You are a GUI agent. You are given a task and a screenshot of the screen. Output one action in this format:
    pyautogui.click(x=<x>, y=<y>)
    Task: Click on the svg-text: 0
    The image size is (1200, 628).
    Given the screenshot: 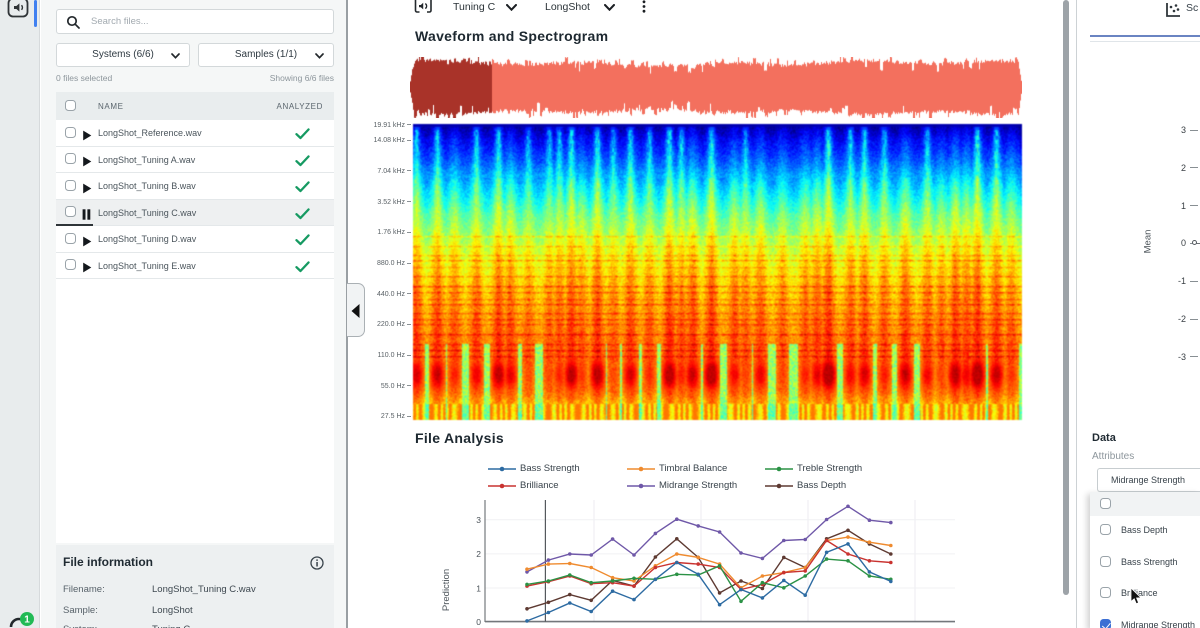 What is the action you would take?
    pyautogui.click(x=478, y=622)
    